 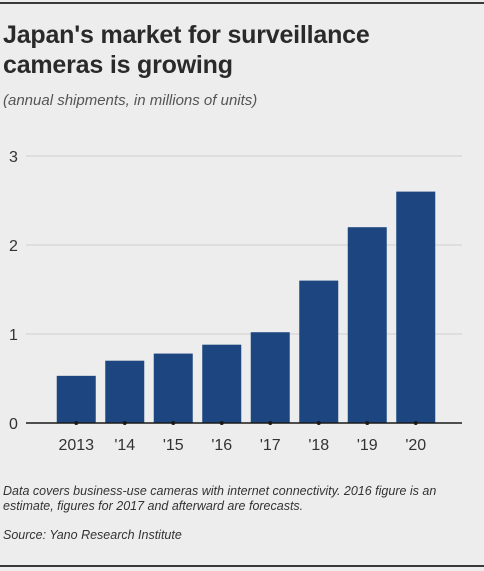 What do you see at coordinates (318, 445) in the screenshot?
I see `x-tick-label: '18` at bounding box center [318, 445].